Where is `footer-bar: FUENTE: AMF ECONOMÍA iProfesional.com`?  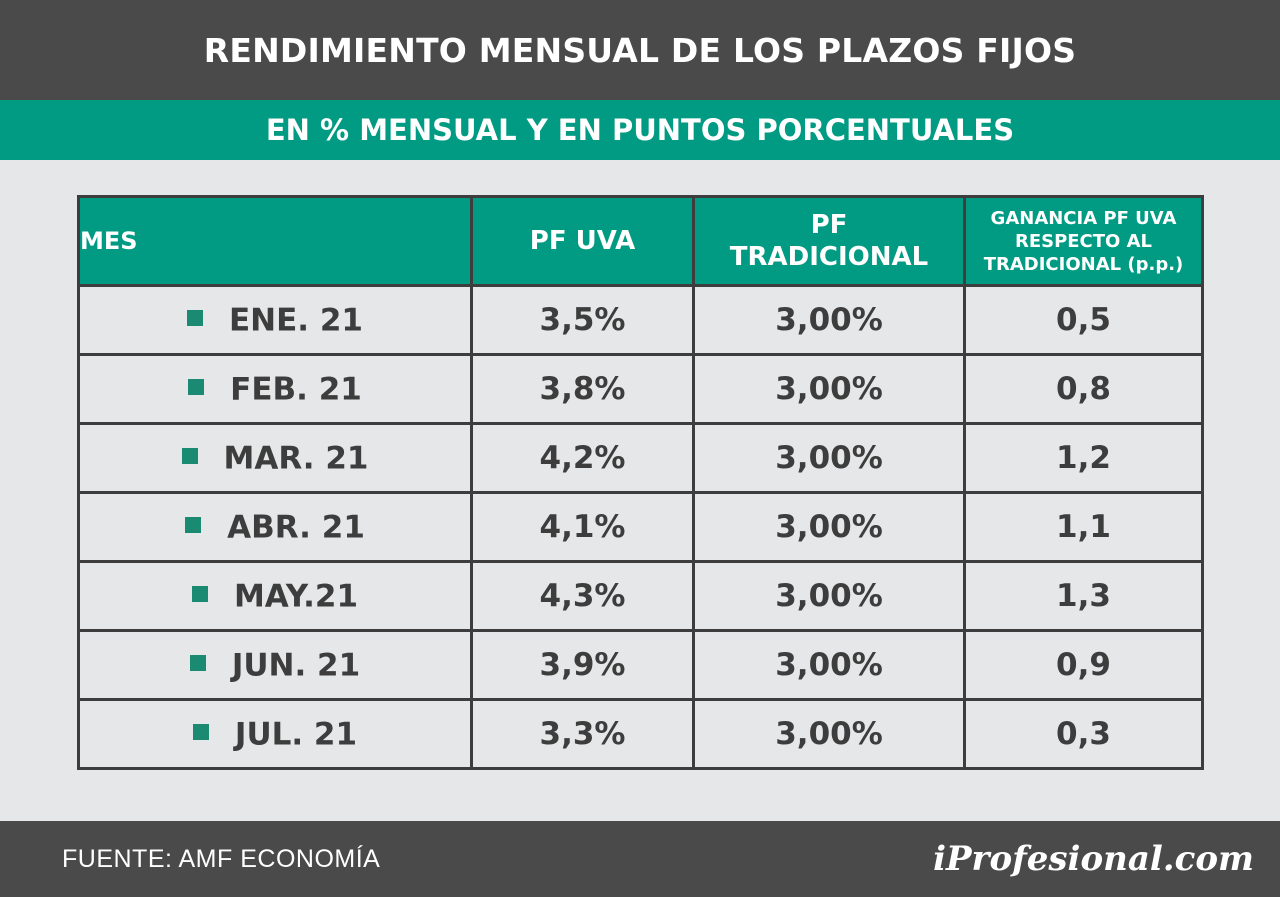
footer-bar: FUENTE: AMF ECONOMÍA iProfesional.com is located at coordinates (640, 859).